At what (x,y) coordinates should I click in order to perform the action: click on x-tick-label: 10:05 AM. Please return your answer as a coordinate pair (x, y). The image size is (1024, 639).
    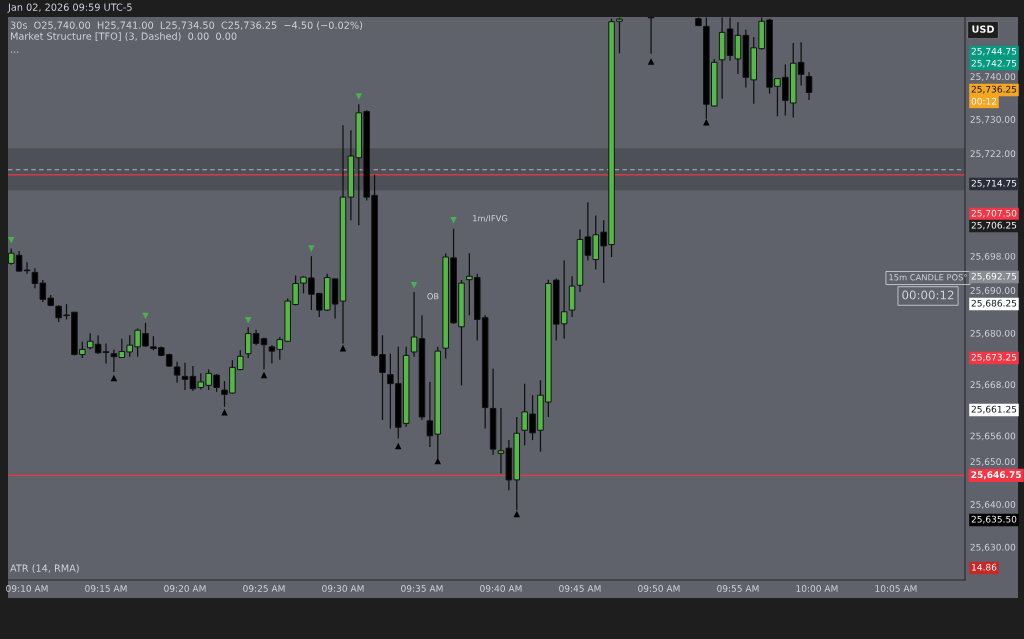
    Looking at the image, I should click on (896, 588).